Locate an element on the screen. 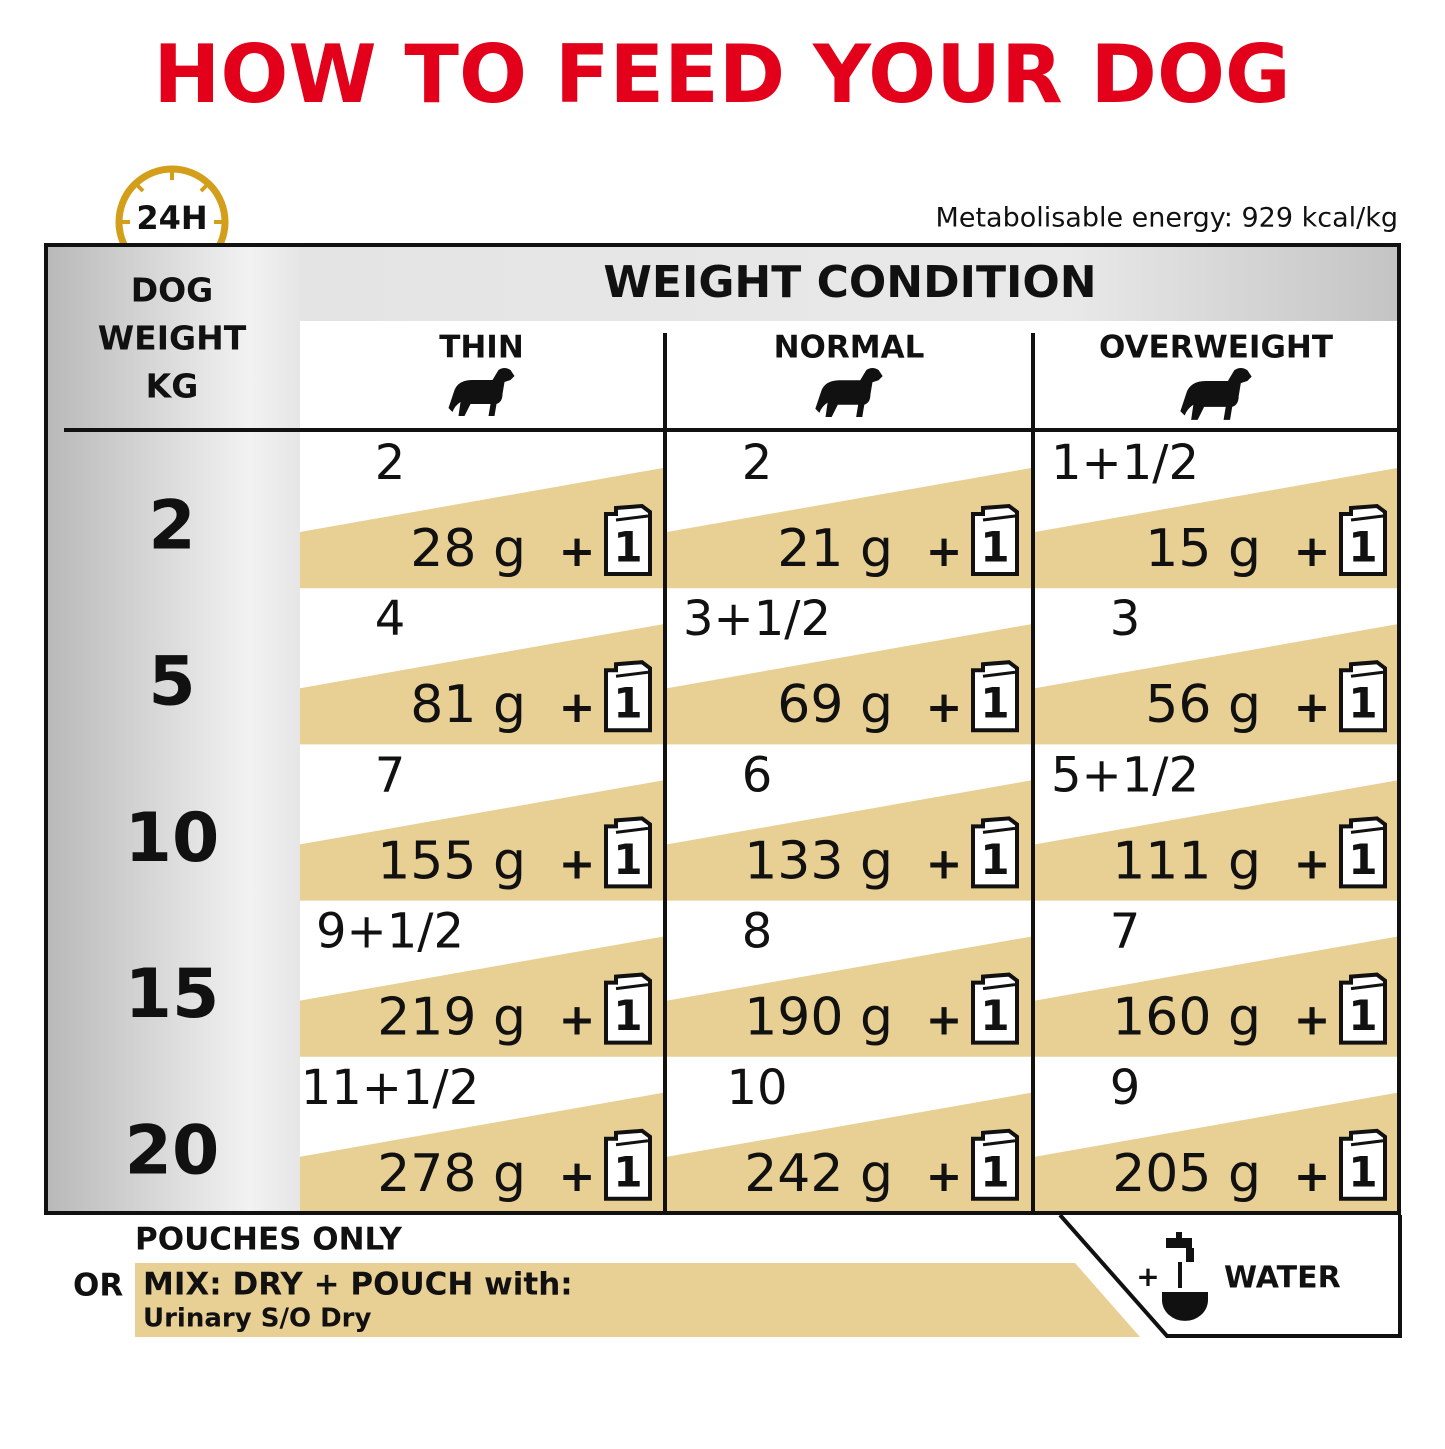 This screenshot has height=1449, width=1445. dry-amount: 15 g is located at coordinates (1203, 549).